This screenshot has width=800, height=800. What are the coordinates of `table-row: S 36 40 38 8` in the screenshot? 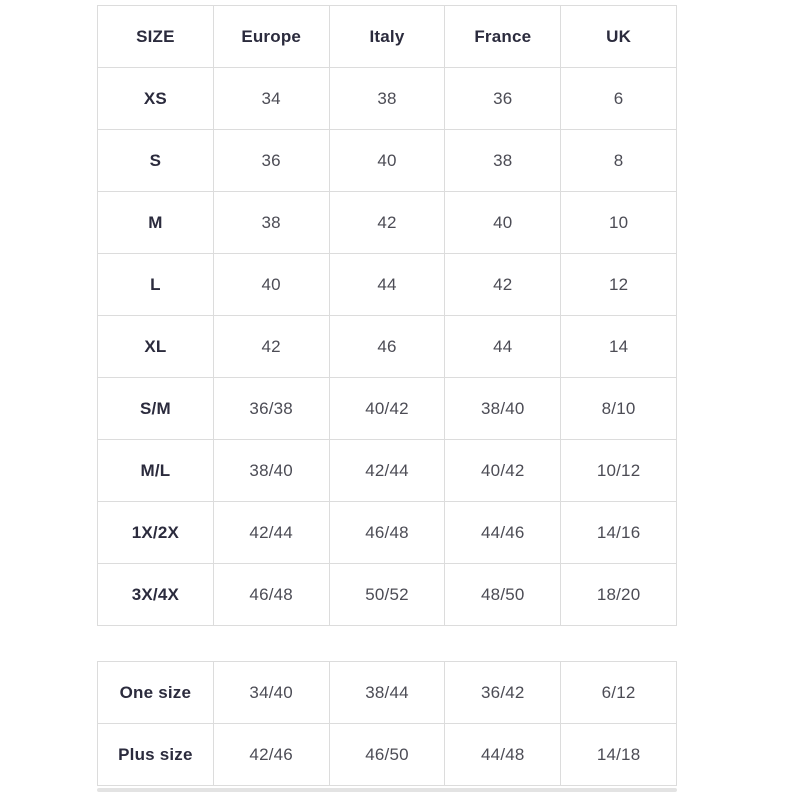 It's located at (387, 160).